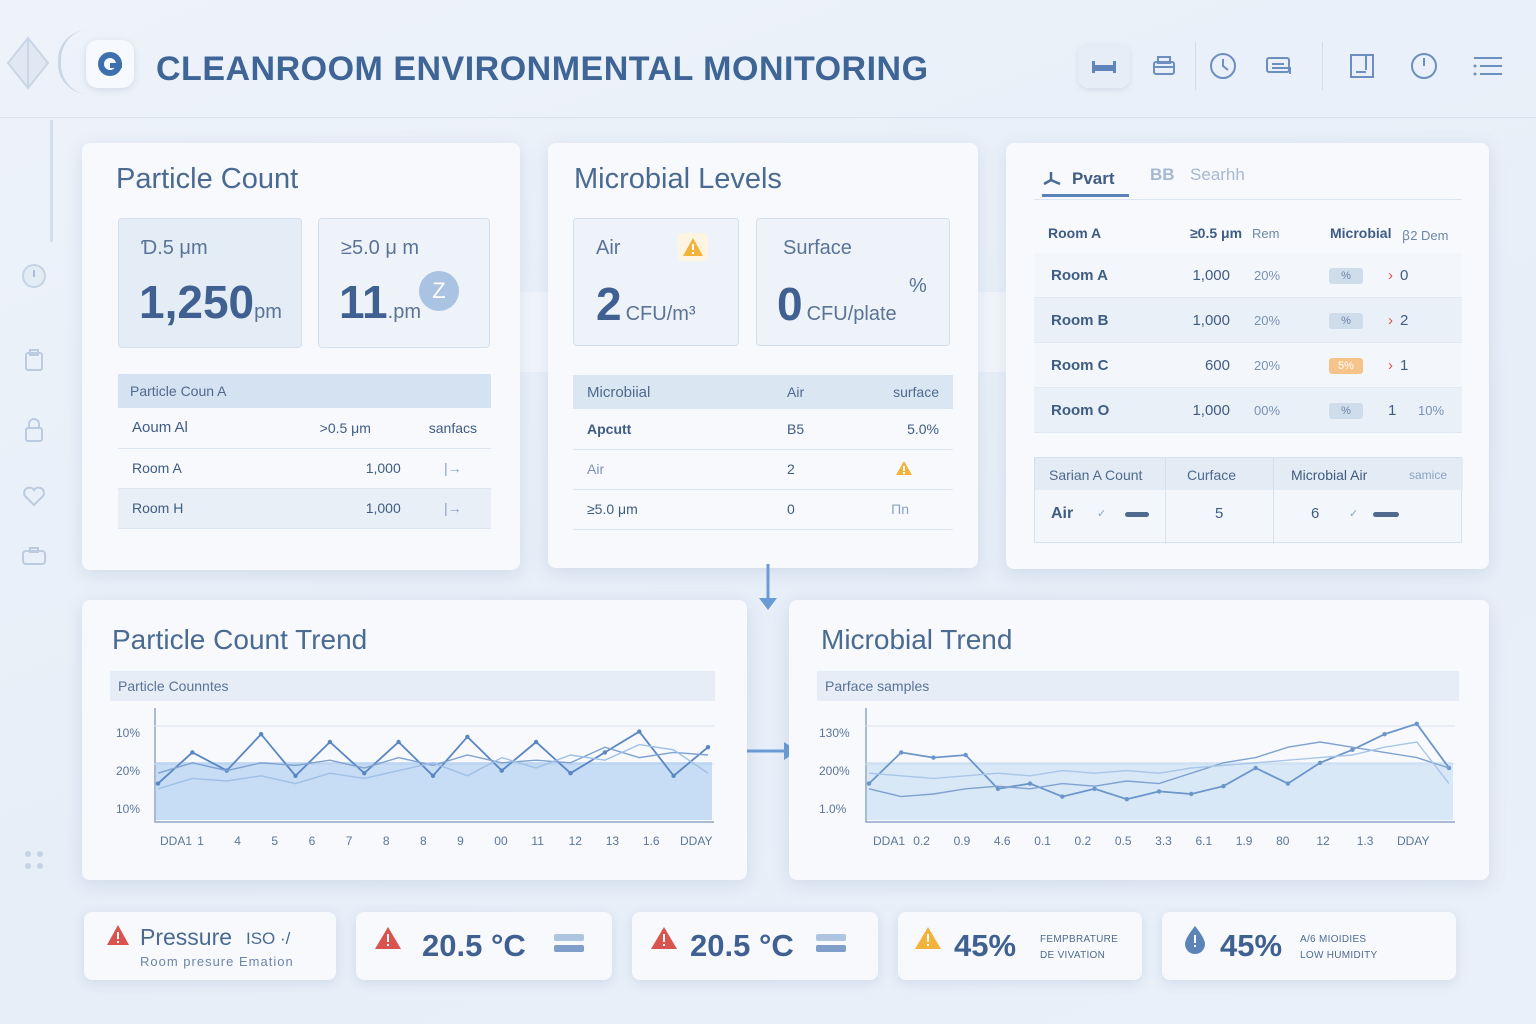 This screenshot has width=1536, height=1024. I want to click on timer-icon, so click(1424, 66).